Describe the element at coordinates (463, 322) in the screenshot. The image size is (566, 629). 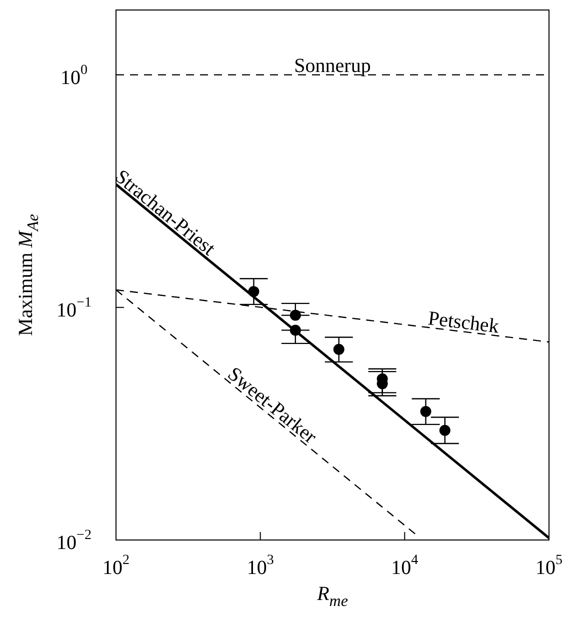
I see `text: Petschek` at that location.